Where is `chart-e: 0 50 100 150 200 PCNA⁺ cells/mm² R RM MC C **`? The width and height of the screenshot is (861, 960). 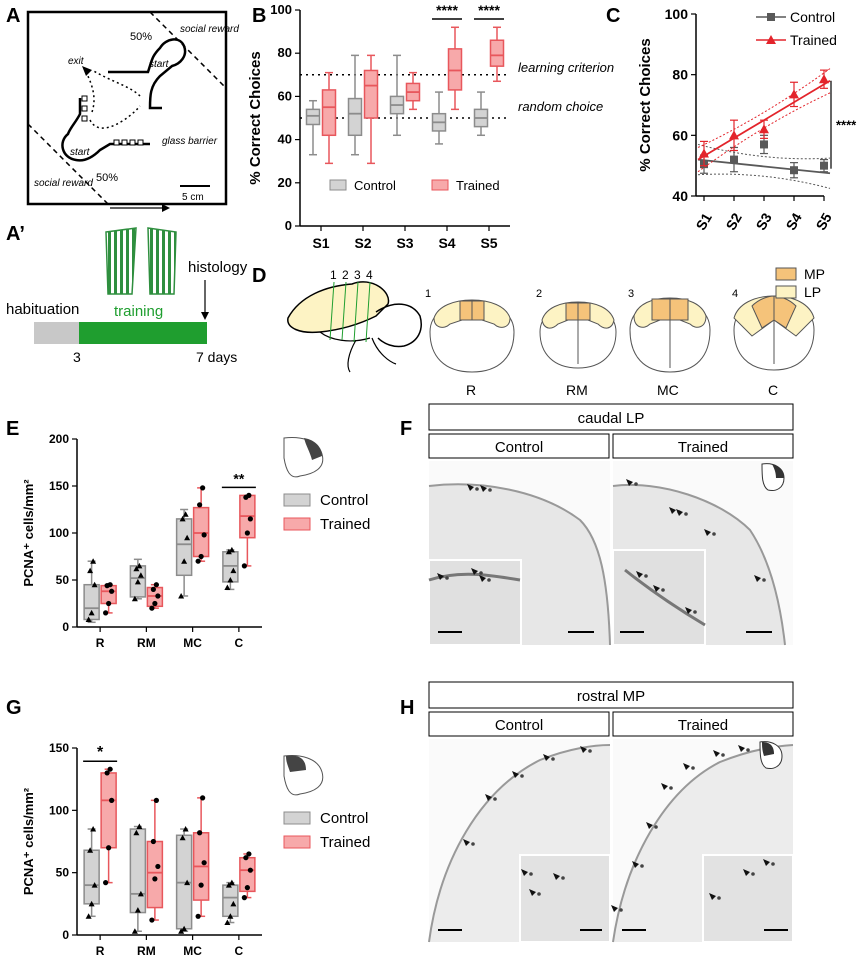
chart-e: 0 50 100 150 200 PCNA⁺ cells/mm² R RM MC C ** is located at coordinates (141, 541).